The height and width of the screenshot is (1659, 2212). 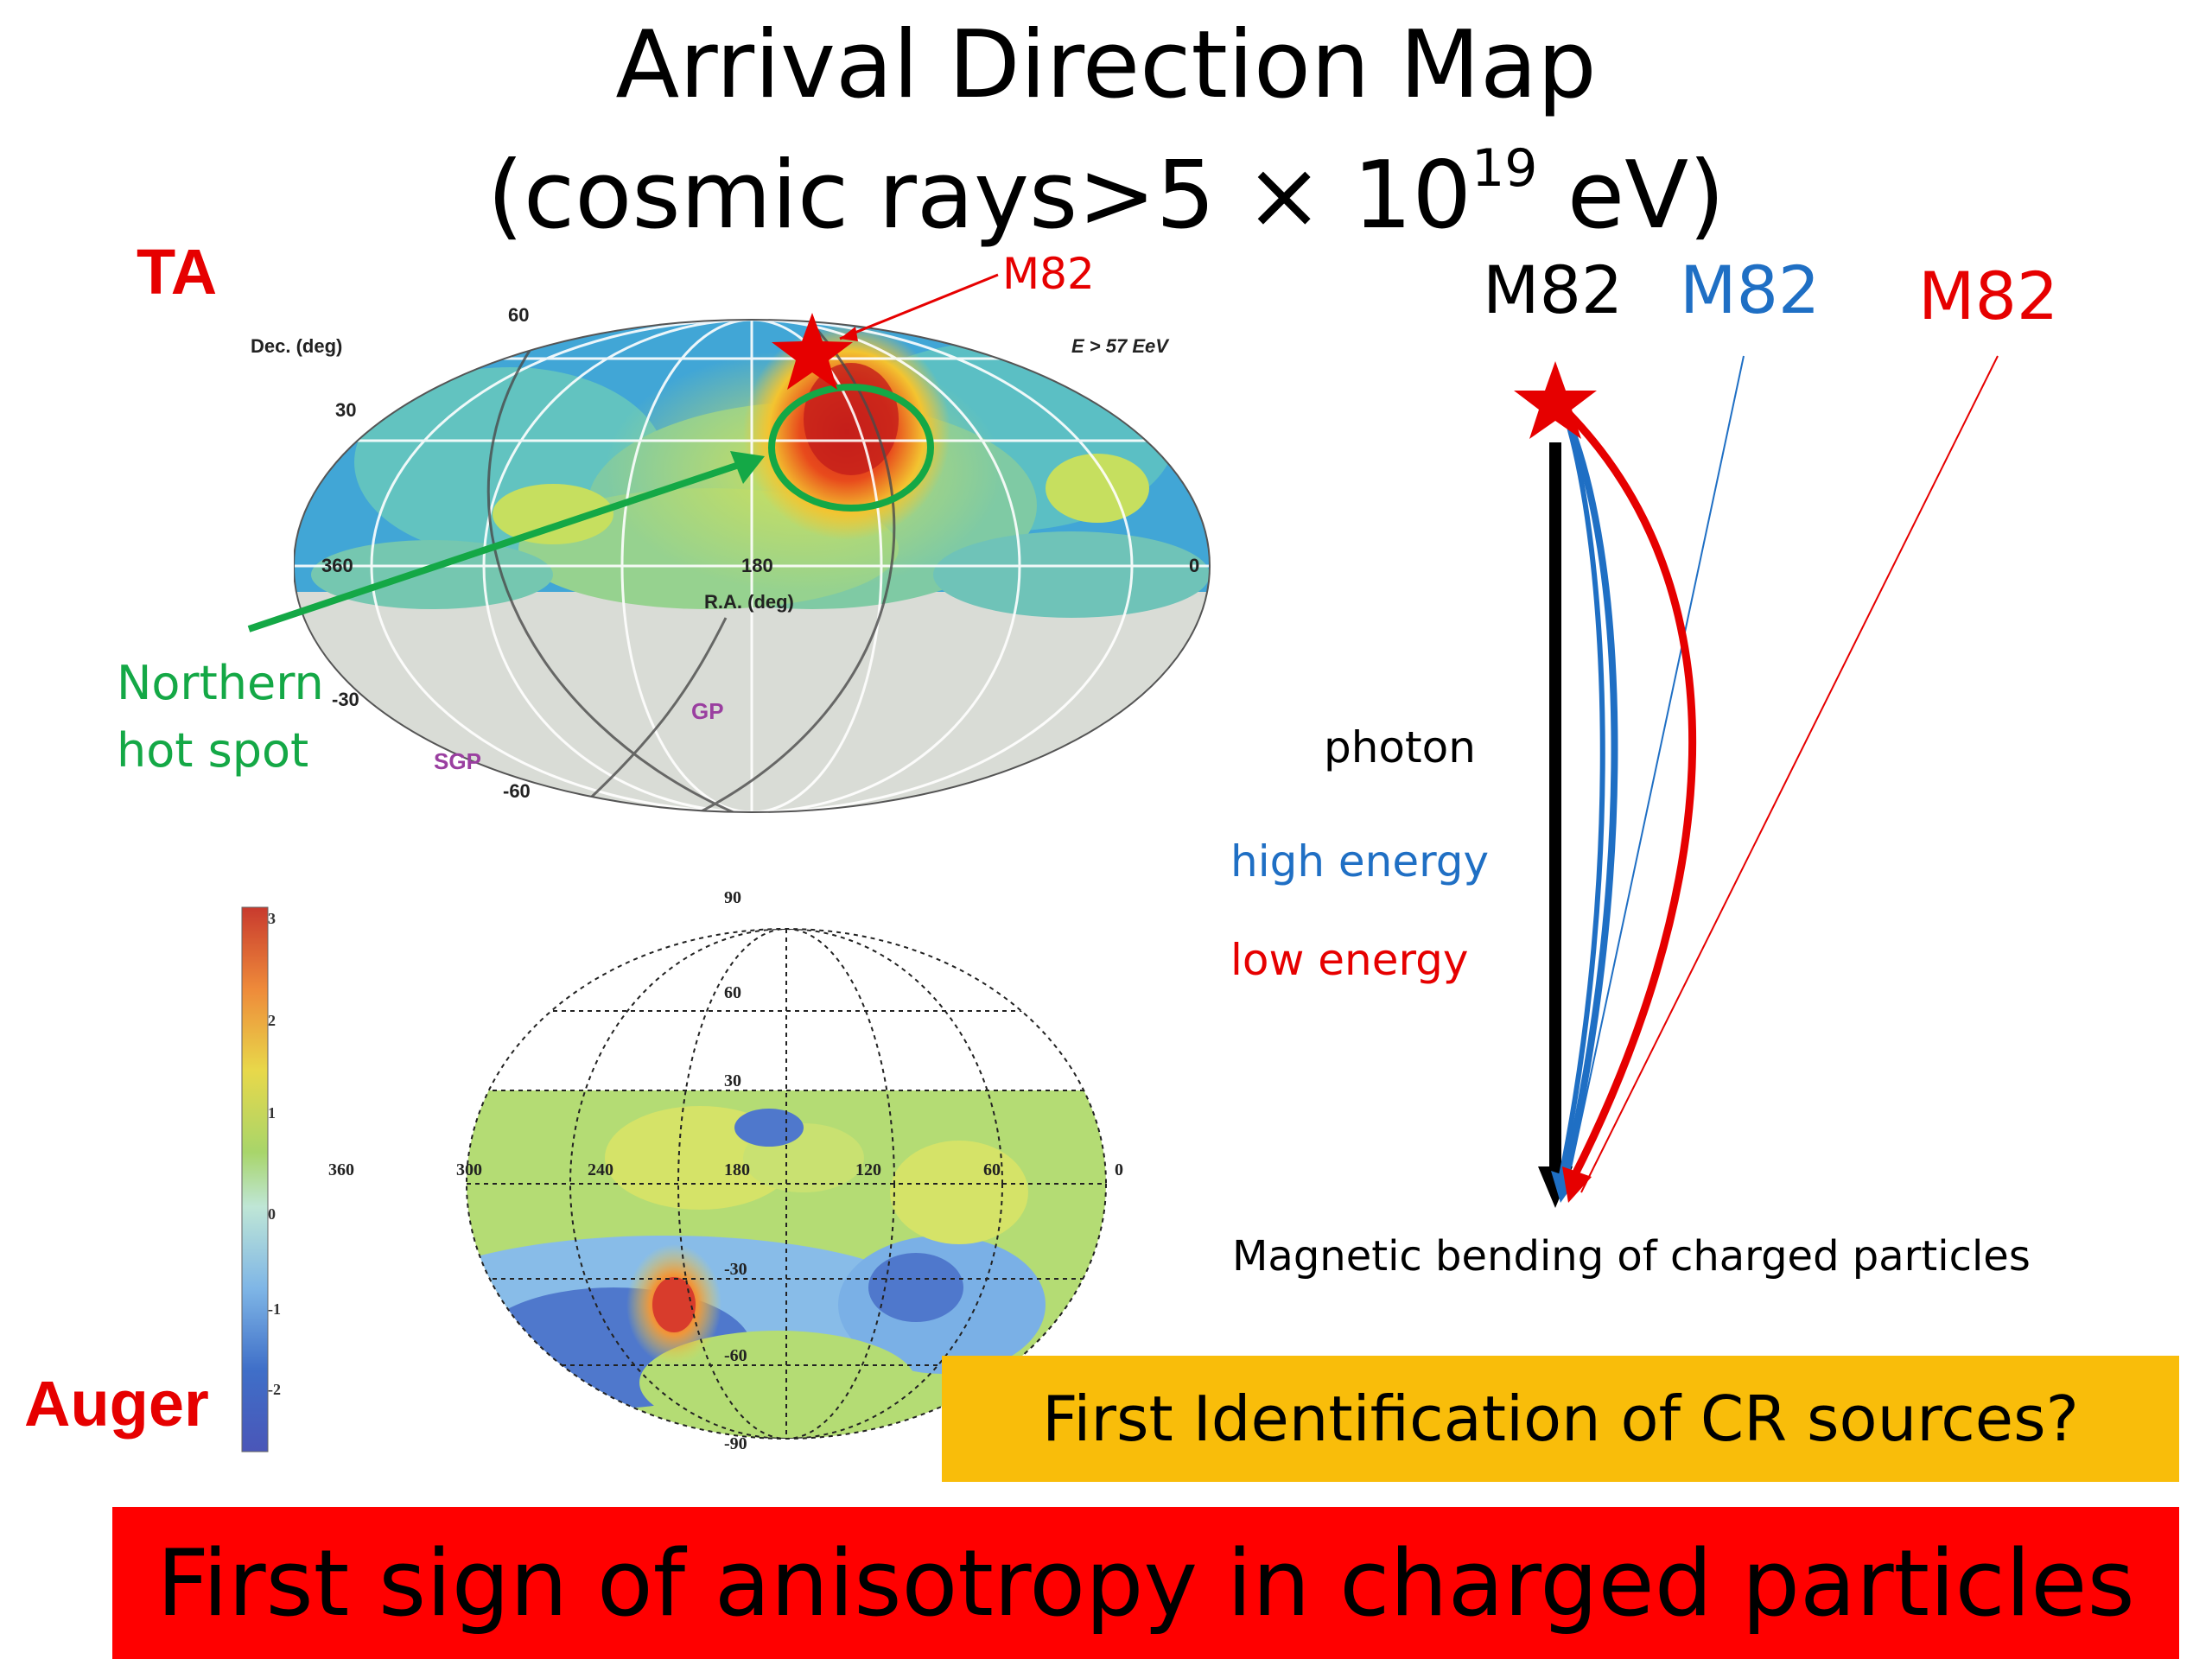 I want to click on auger-ra-240: 240, so click(x=600, y=1169).